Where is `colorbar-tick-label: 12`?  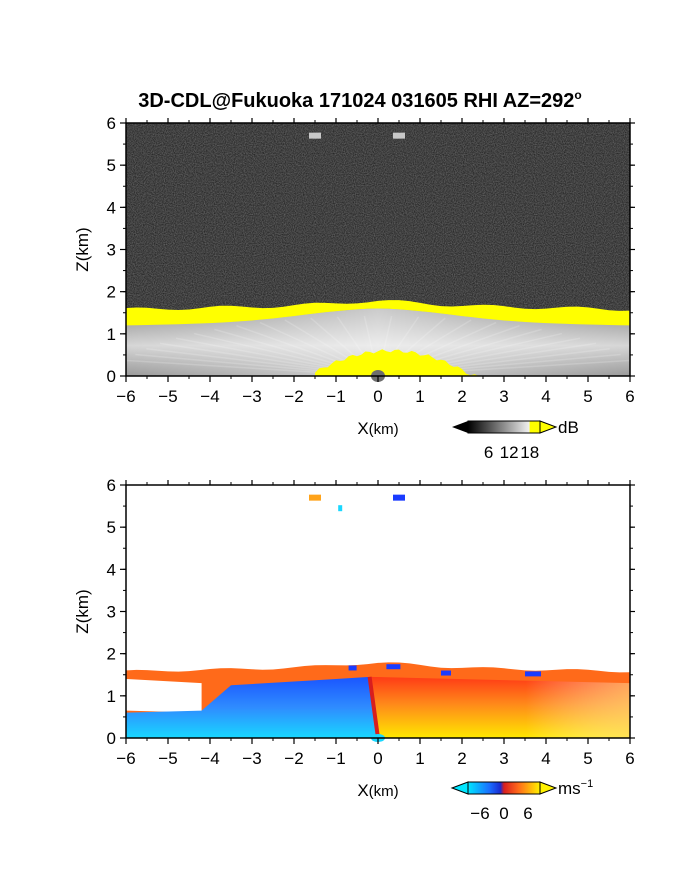 colorbar-tick-label: 12 is located at coordinates (509, 452).